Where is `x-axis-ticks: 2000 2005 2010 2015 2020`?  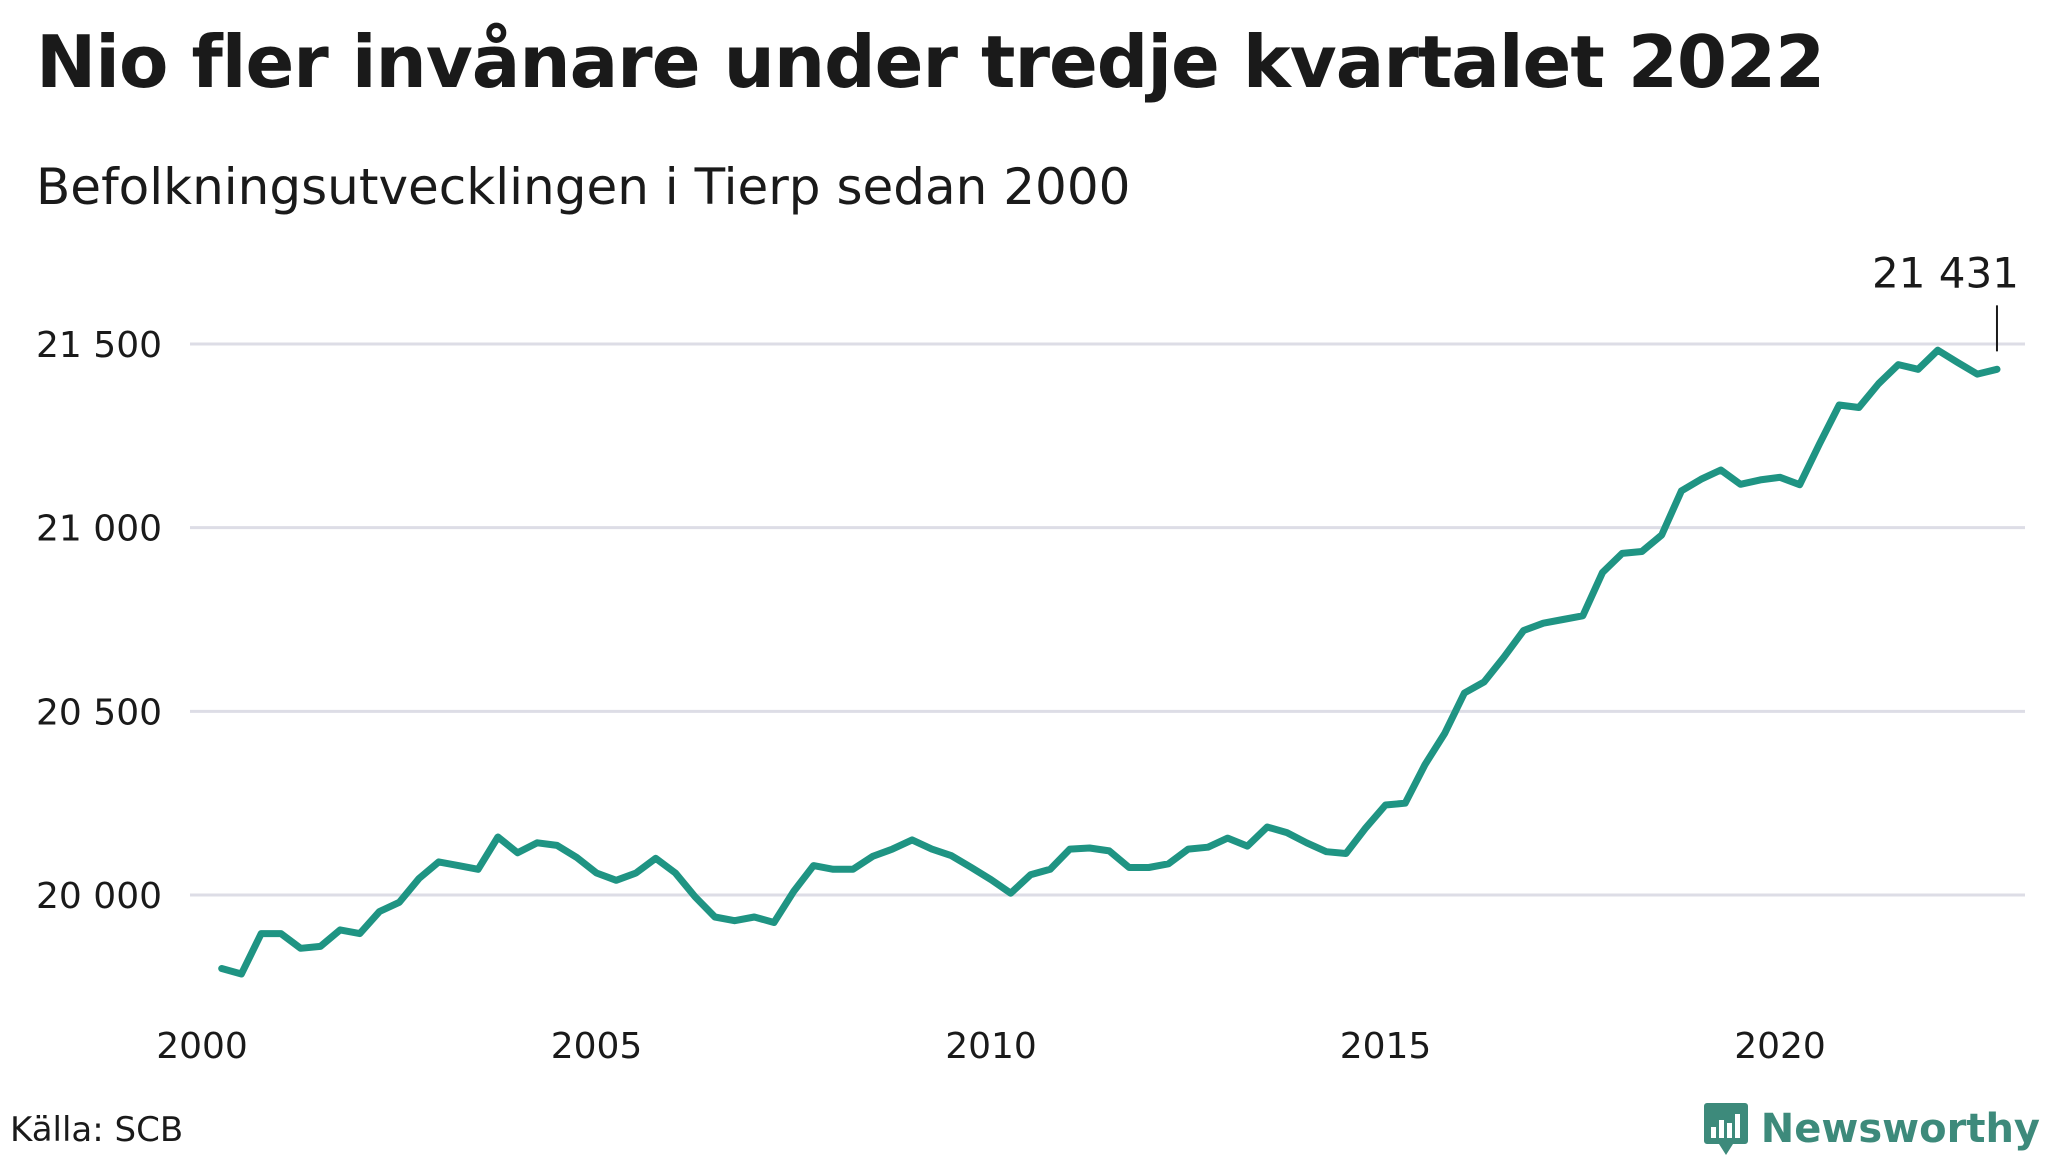 x-axis-ticks: 2000 2005 2010 2015 2020 is located at coordinates (991, 1046).